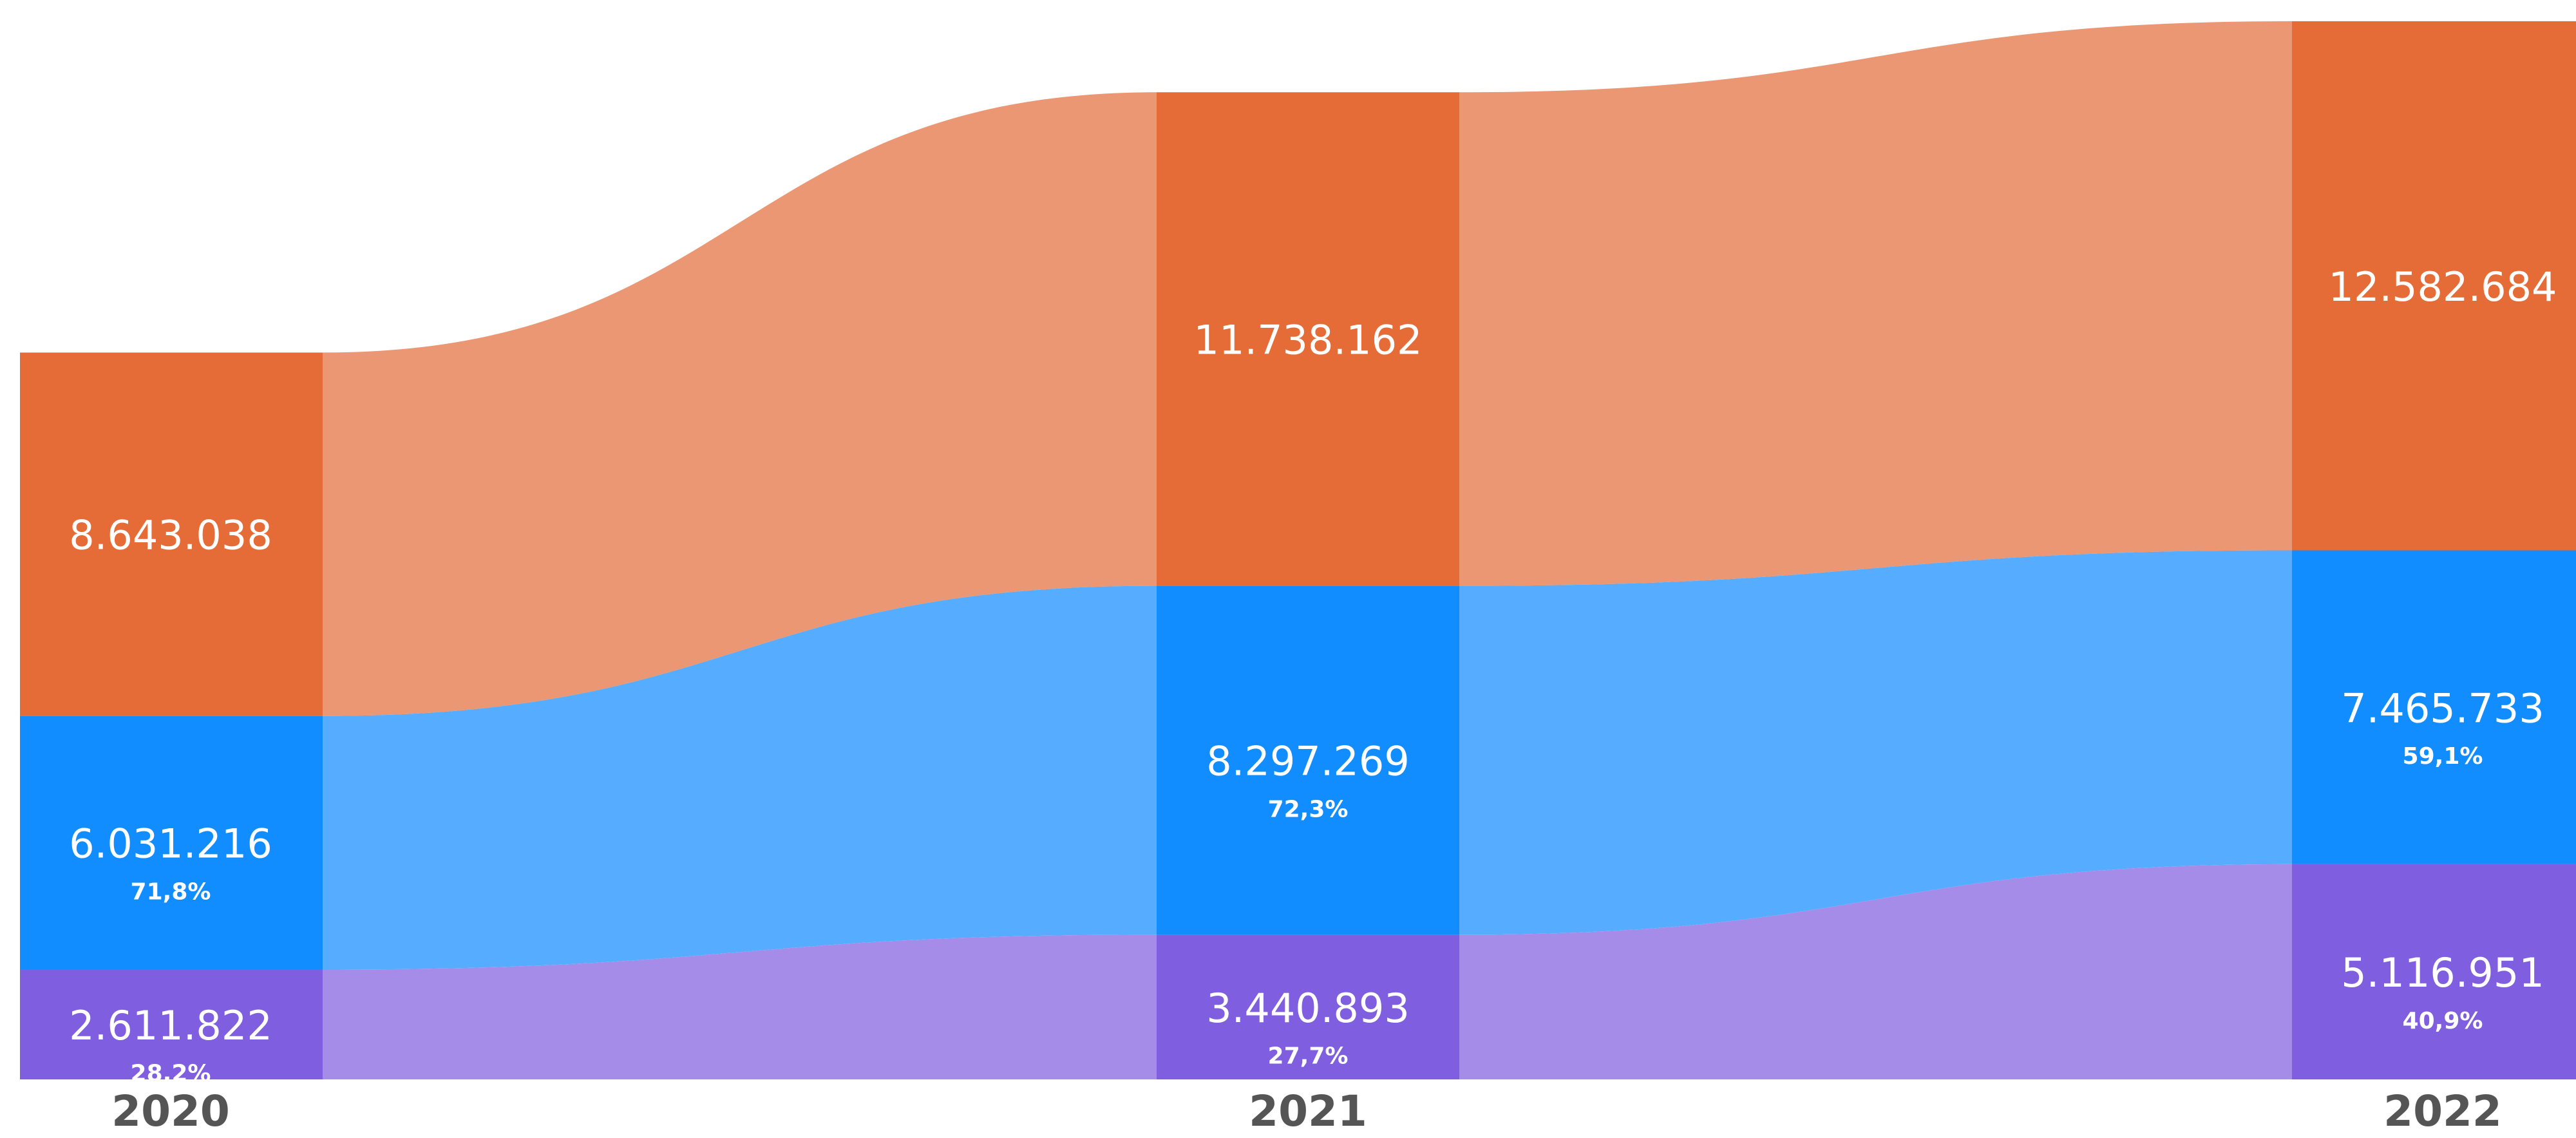 This screenshot has width=2576, height=1138. What do you see at coordinates (2442, 1110) in the screenshot?
I see `x-tick-label: 2022` at bounding box center [2442, 1110].